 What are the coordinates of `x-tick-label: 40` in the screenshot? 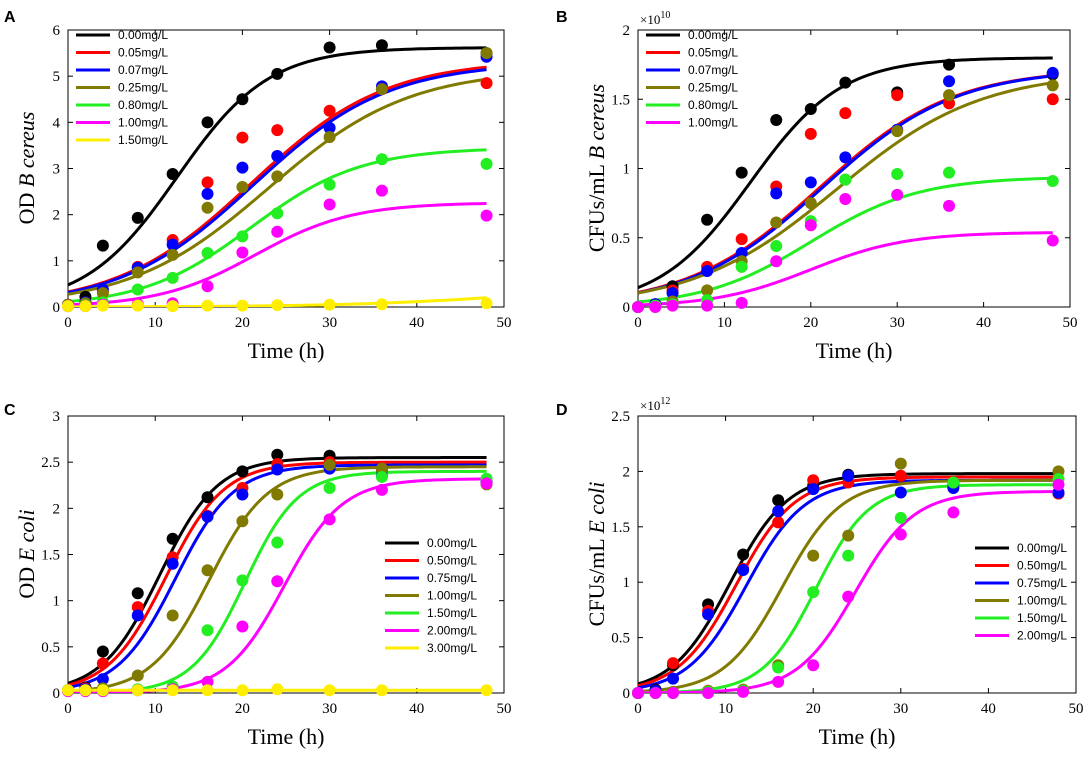 It's located at (416, 709).